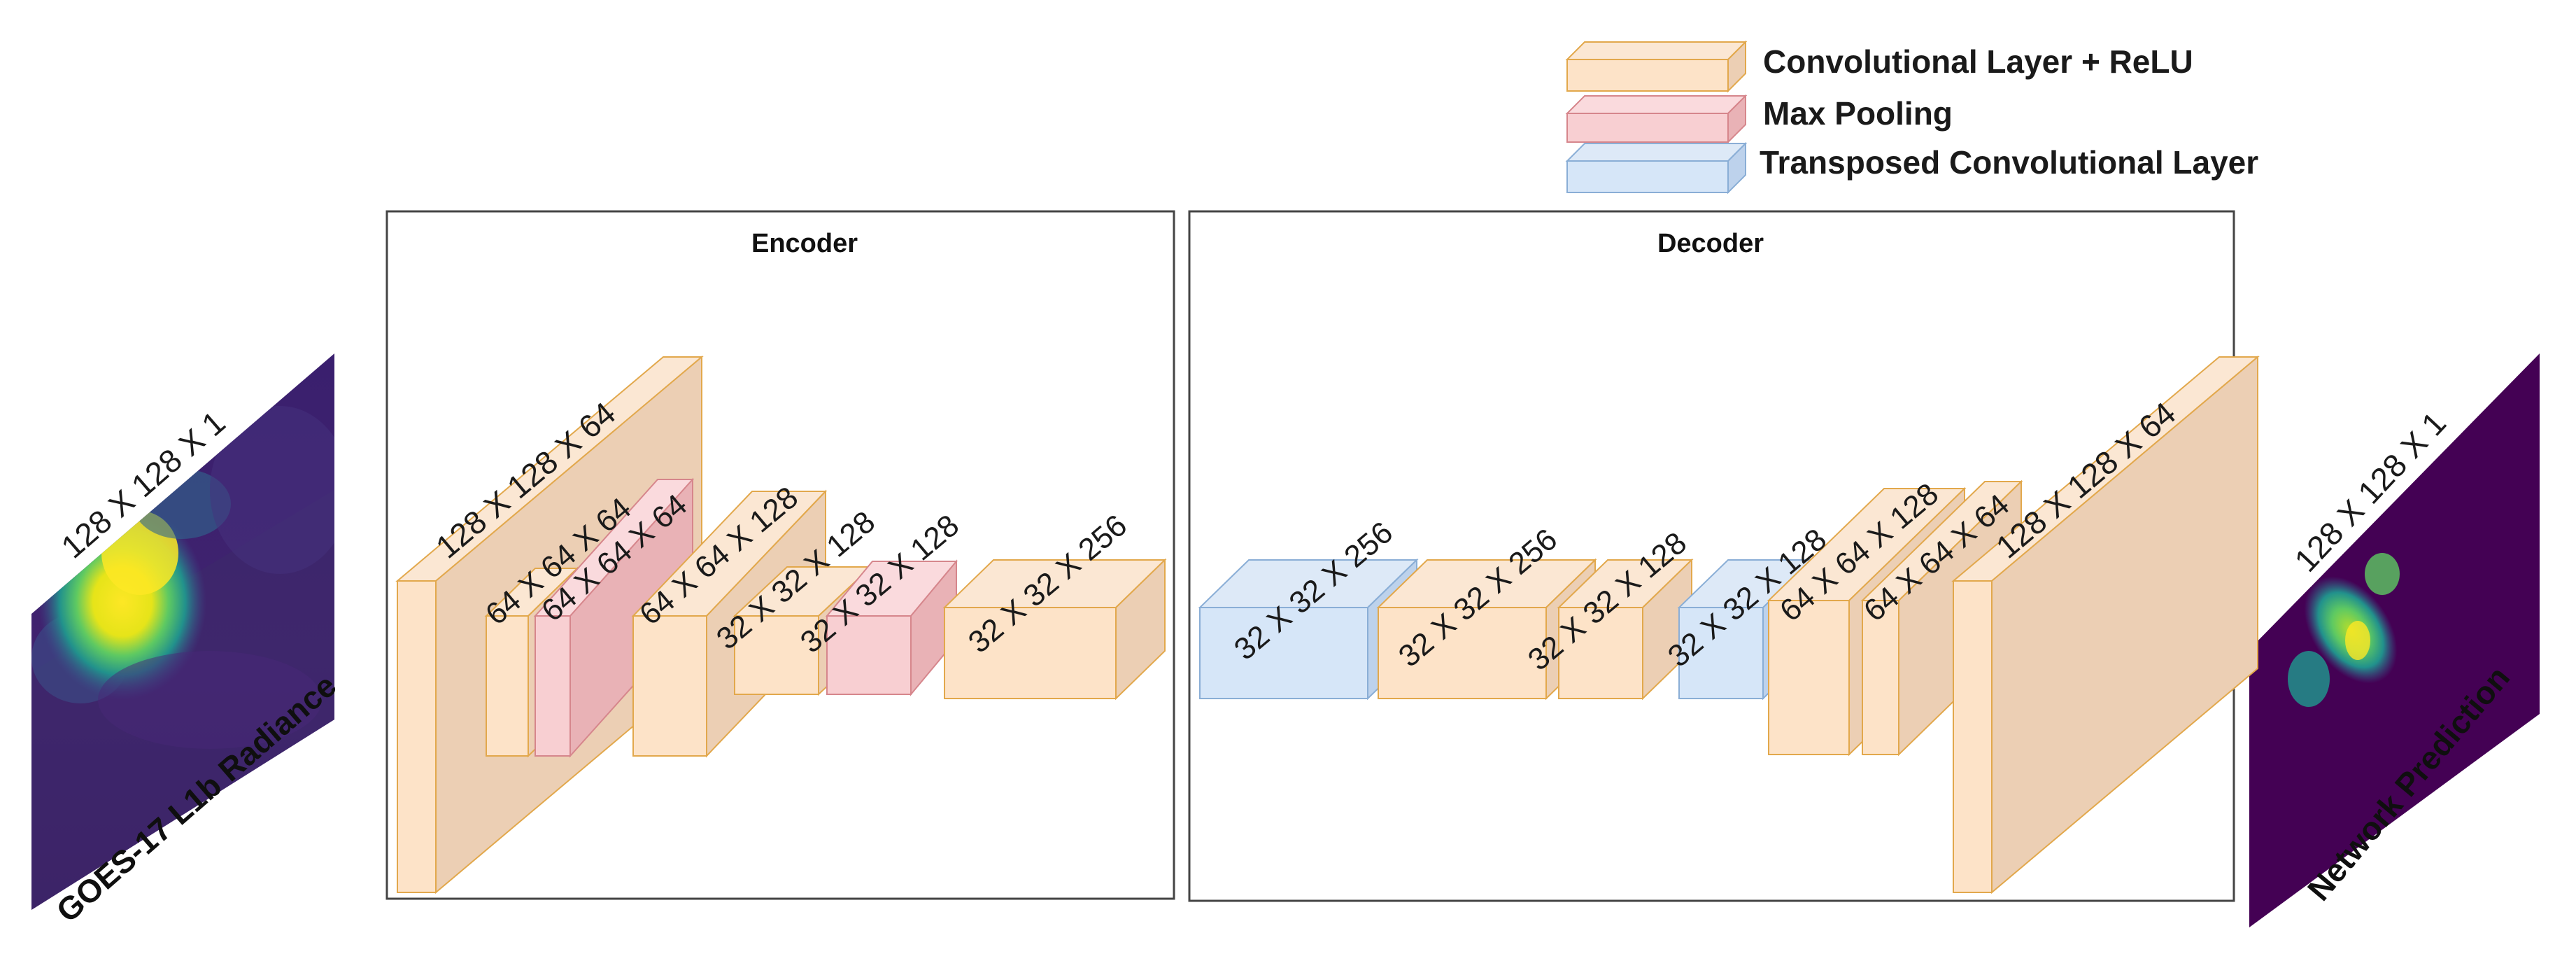  I want to click on legend-tconv-swatch, so click(1656, 168).